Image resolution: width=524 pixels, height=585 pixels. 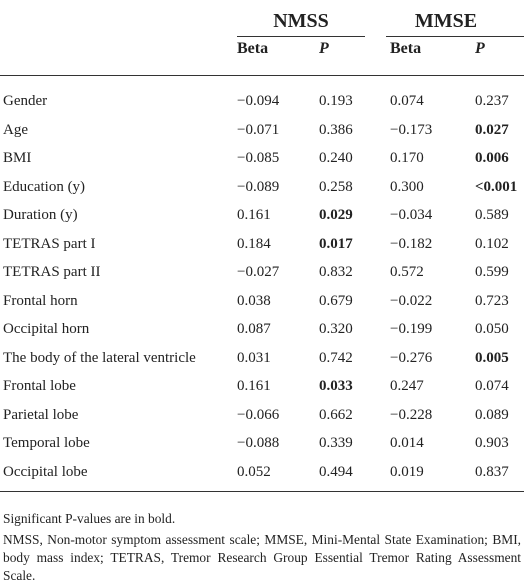 I want to click on cell-mmse-beta: 0.247, so click(x=407, y=386).